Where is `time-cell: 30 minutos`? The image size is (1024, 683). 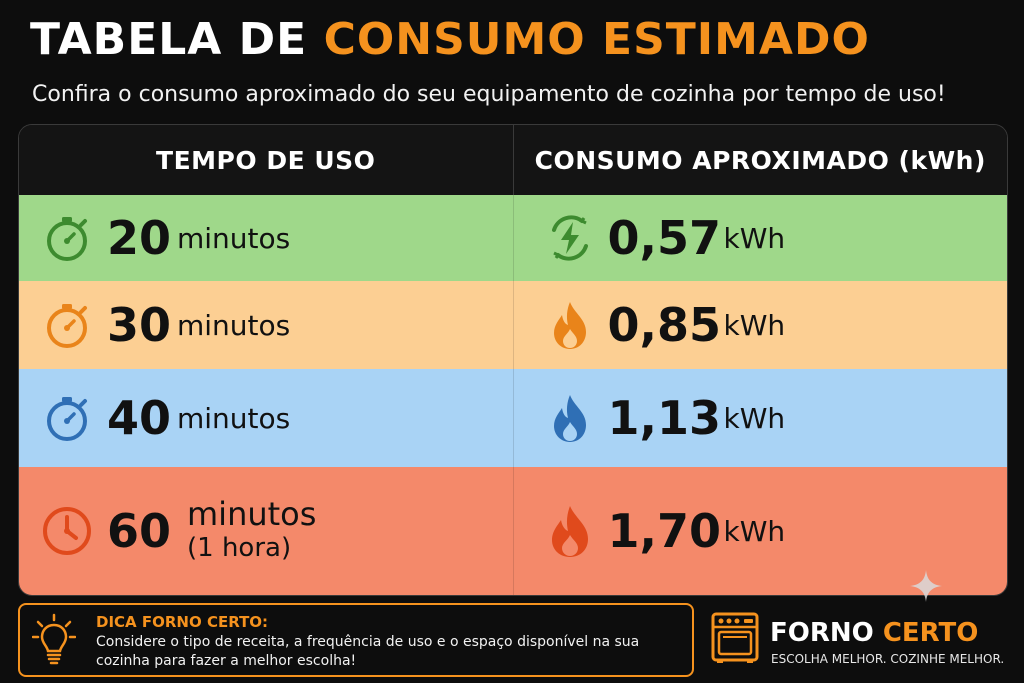 time-cell: 30 minutos is located at coordinates (266, 325).